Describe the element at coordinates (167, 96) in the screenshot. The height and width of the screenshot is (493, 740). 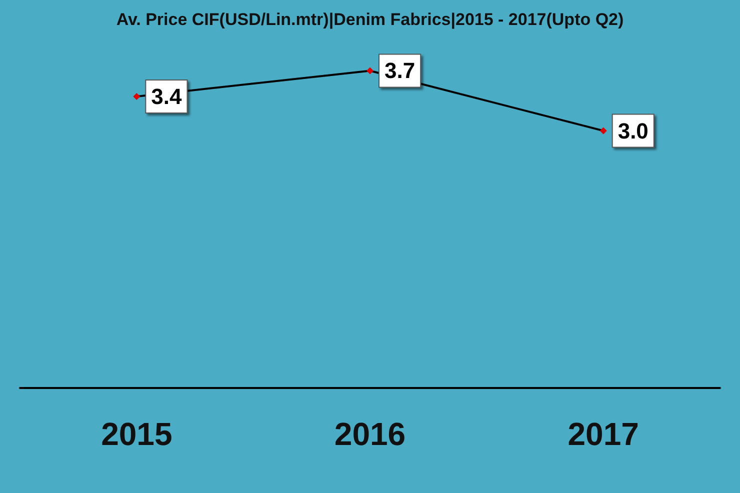
I see `data-label: 3.4` at that location.